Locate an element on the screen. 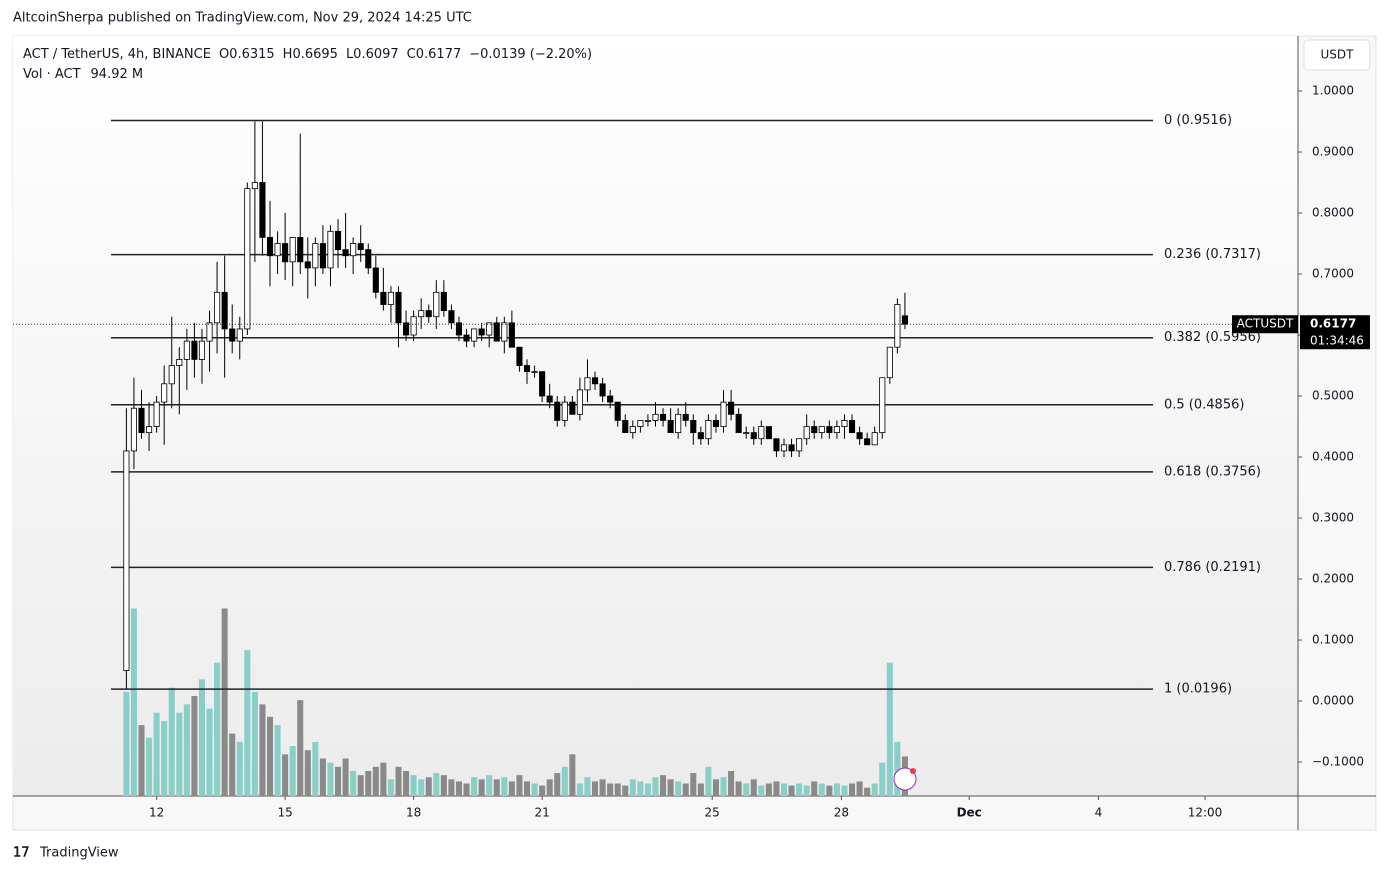 The height and width of the screenshot is (875, 1389). y-tick-label: −0.1000 is located at coordinates (1338, 762).